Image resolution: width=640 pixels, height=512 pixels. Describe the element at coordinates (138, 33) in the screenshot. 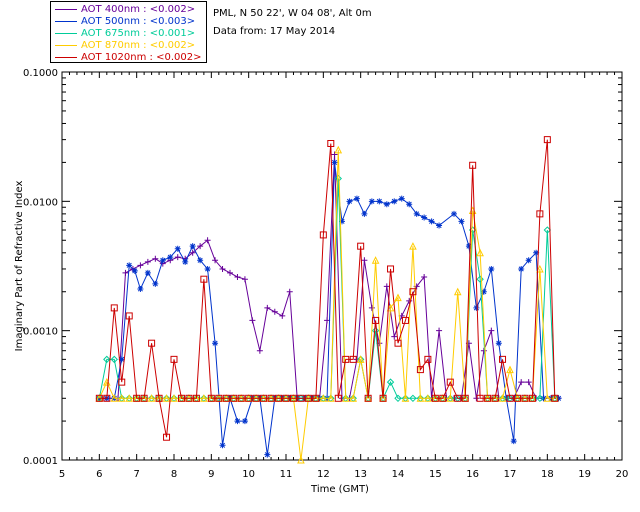

I see `legend-label-675nm: AOT 675nm : <0.001>` at that location.